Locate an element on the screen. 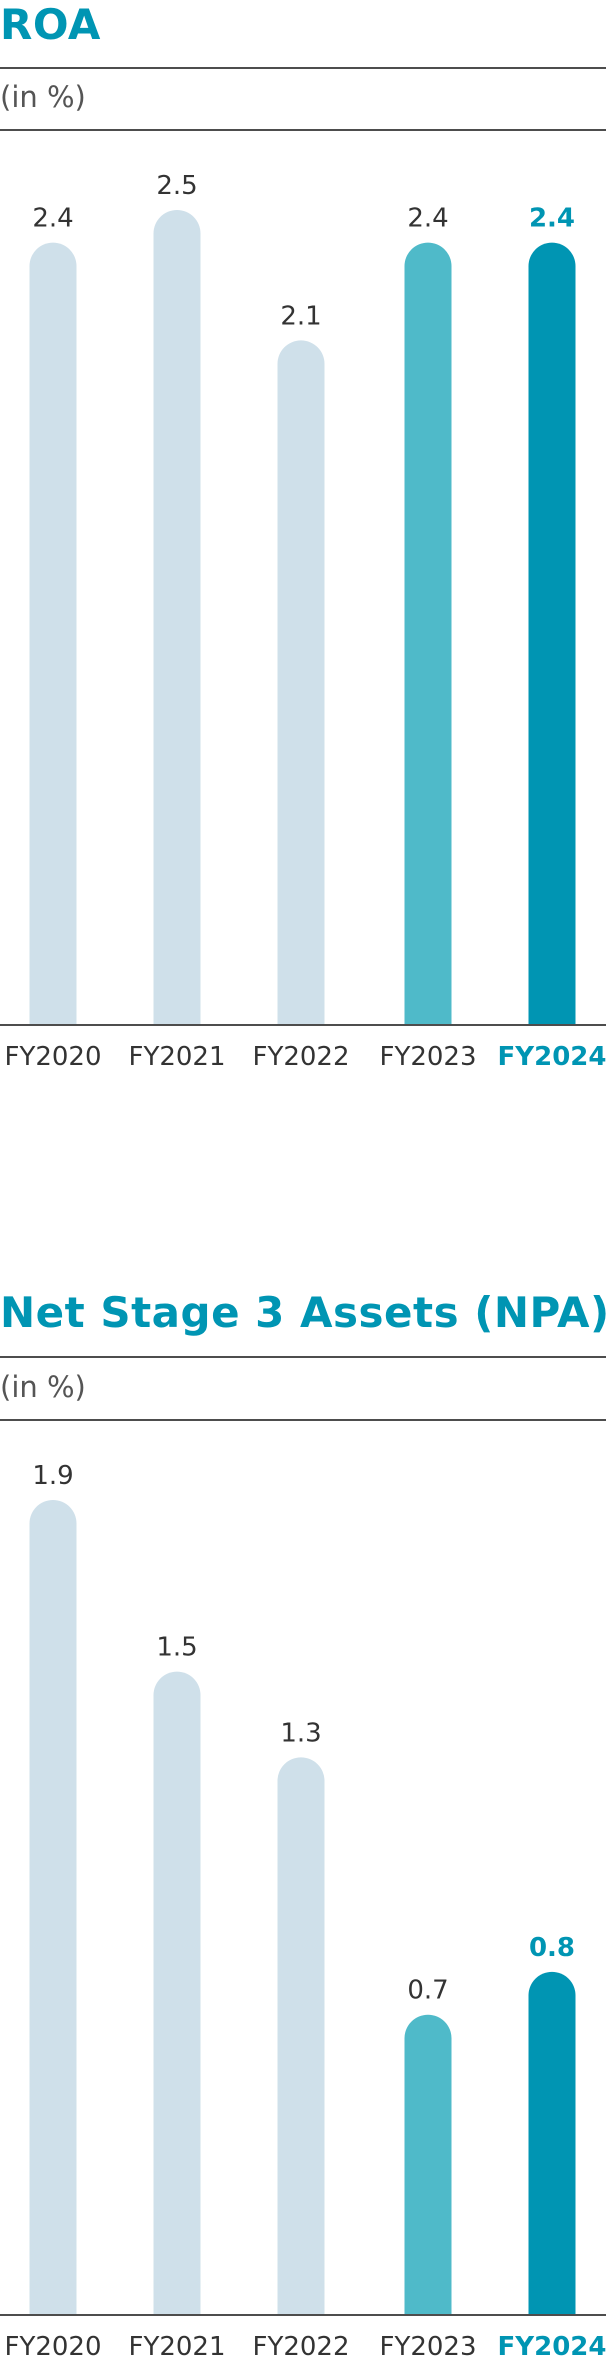  roa-category-label-fy2020: FY2020 is located at coordinates (52, 1057).